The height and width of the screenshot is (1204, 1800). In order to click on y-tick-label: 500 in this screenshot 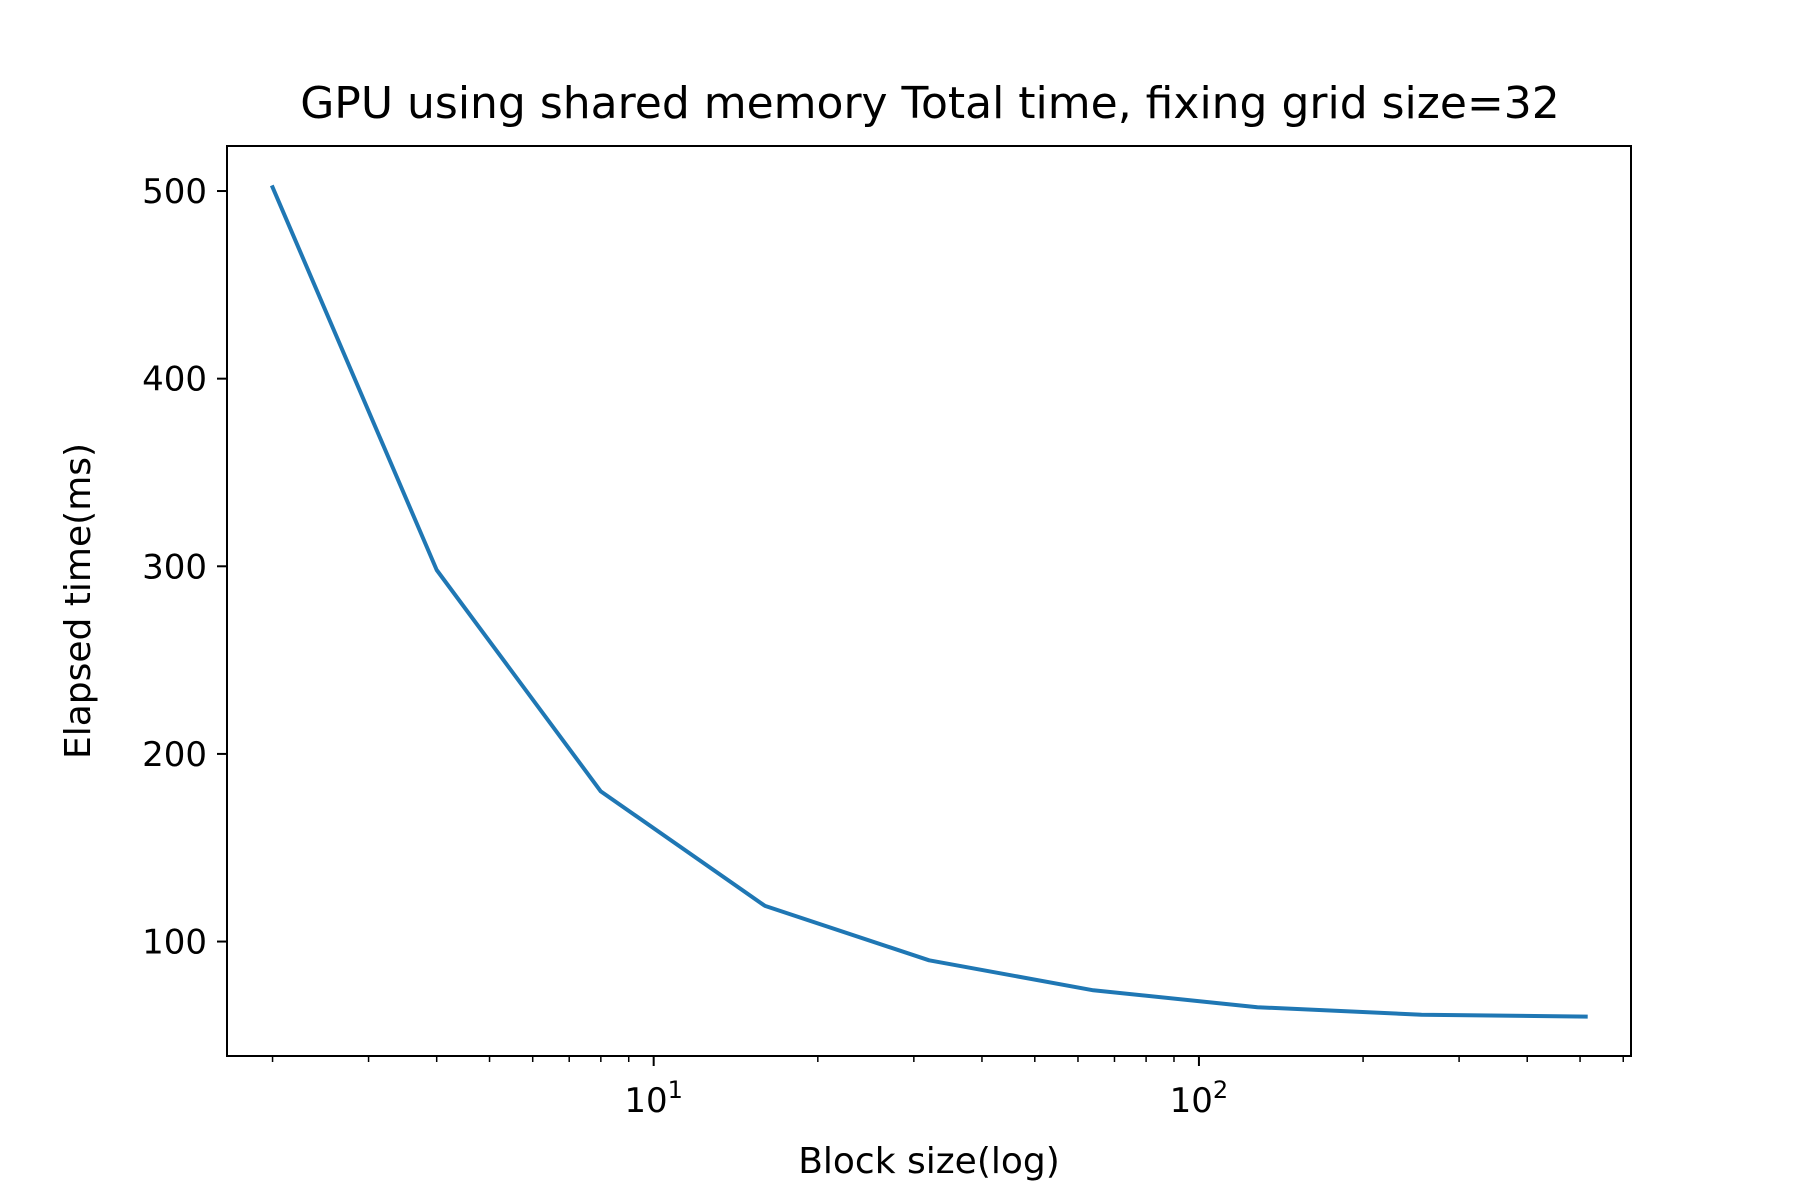, I will do `click(174, 192)`.